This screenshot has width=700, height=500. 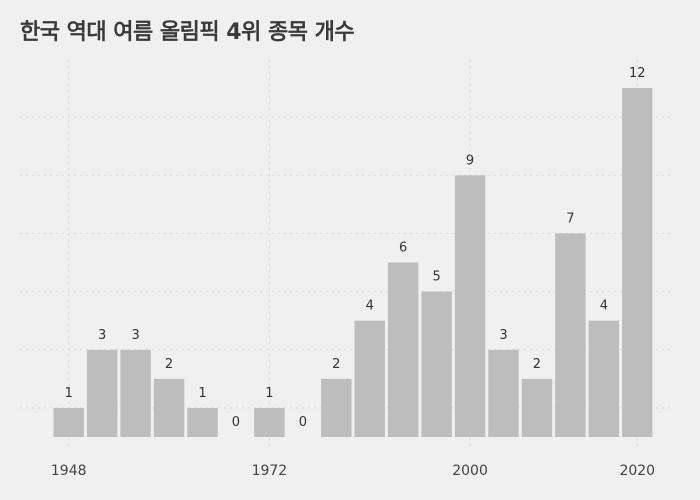 What do you see at coordinates (436, 277) in the screenshot?
I see `data-label: 5` at bounding box center [436, 277].